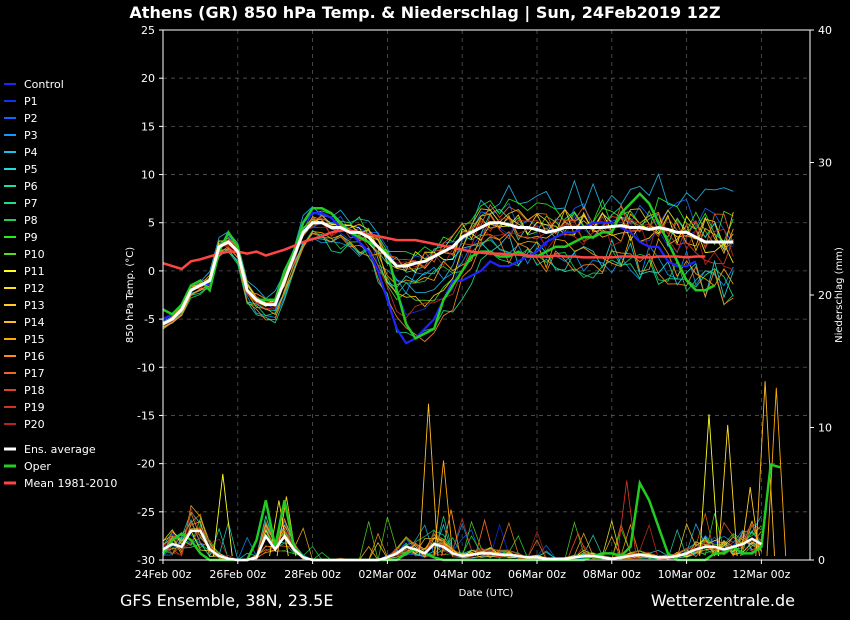  I want to click on y2-tick-label: 10, so click(825, 428).